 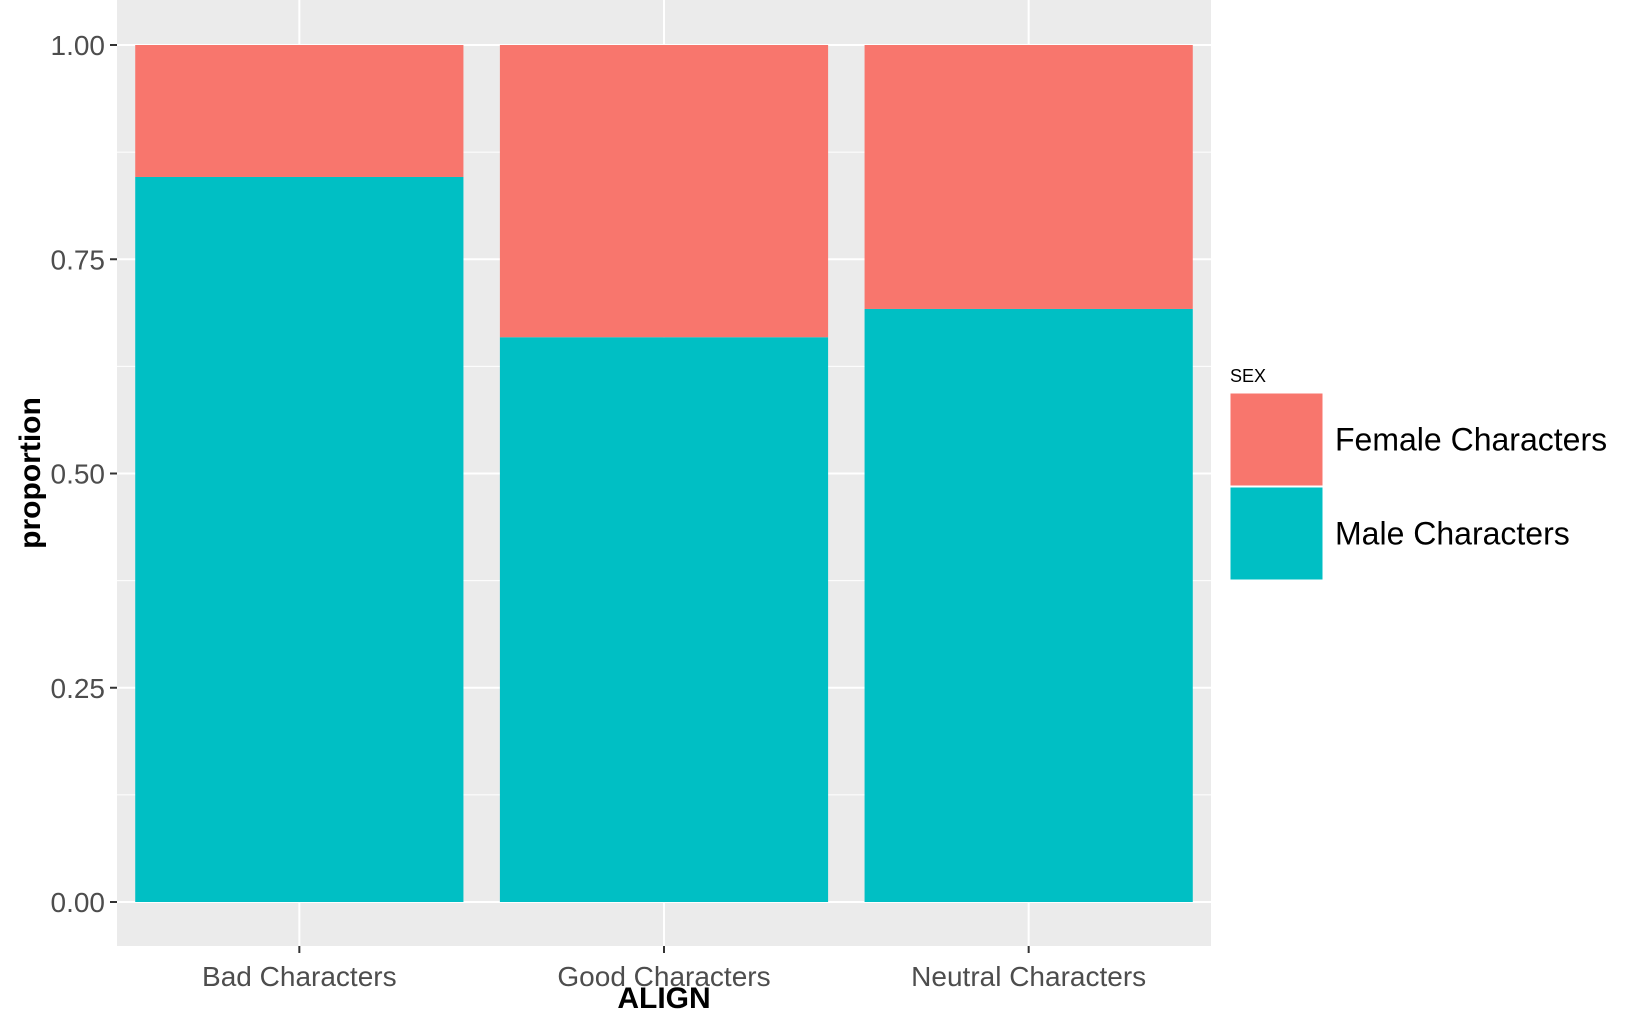 What do you see at coordinates (1452, 534) in the screenshot?
I see `legend-label: Male Characters` at bounding box center [1452, 534].